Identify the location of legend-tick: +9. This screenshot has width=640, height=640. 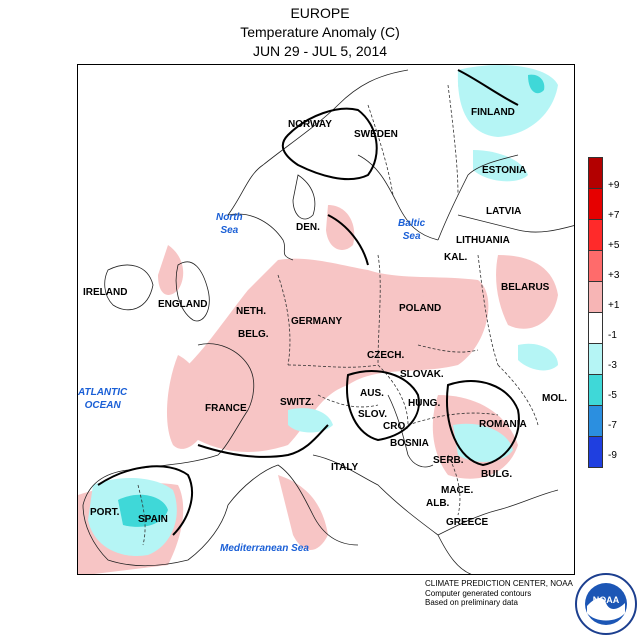
(614, 185).